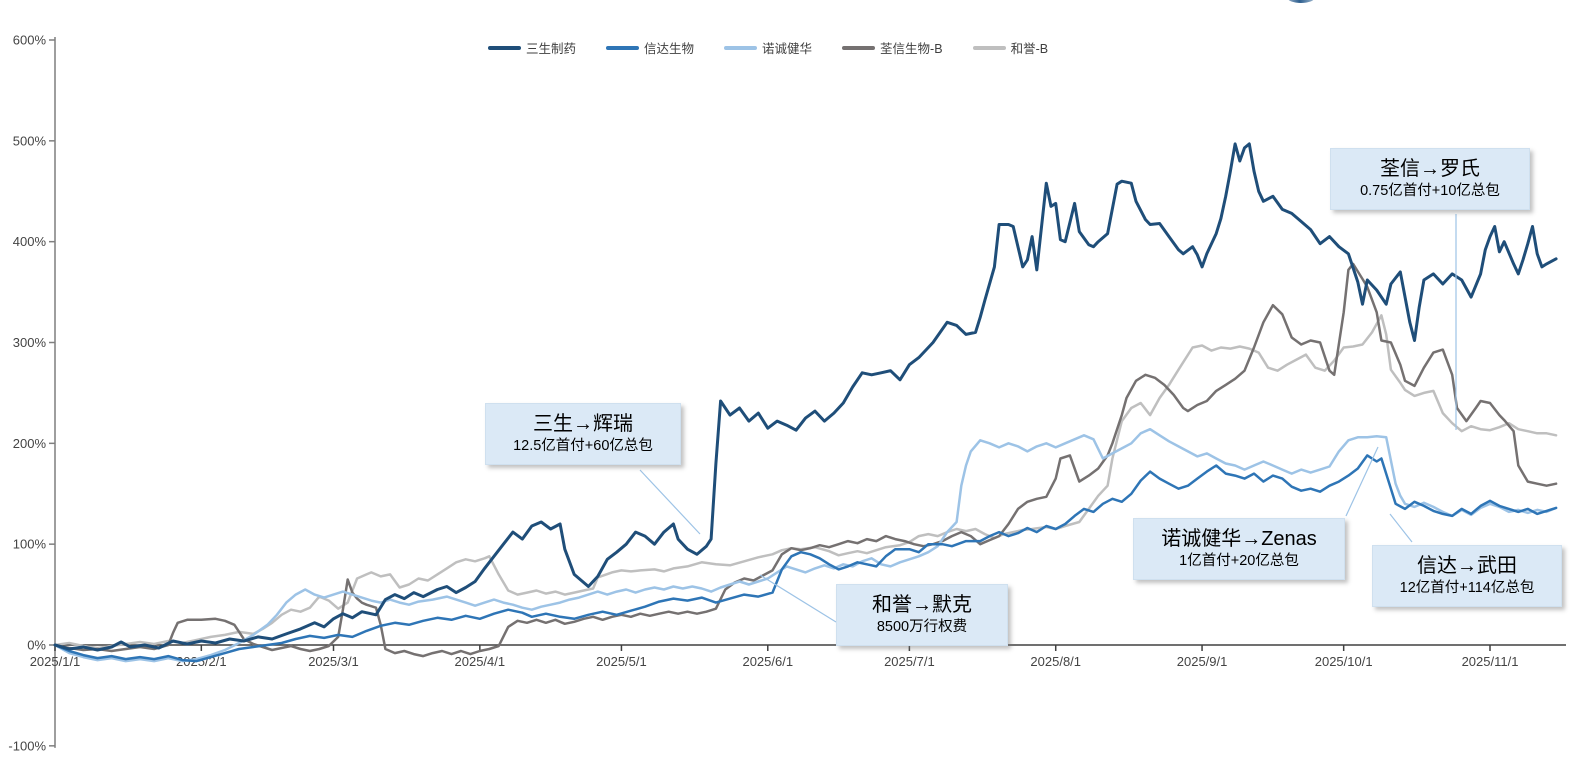  What do you see at coordinates (30, 40) in the screenshot?
I see `y-tick-label: 600%` at bounding box center [30, 40].